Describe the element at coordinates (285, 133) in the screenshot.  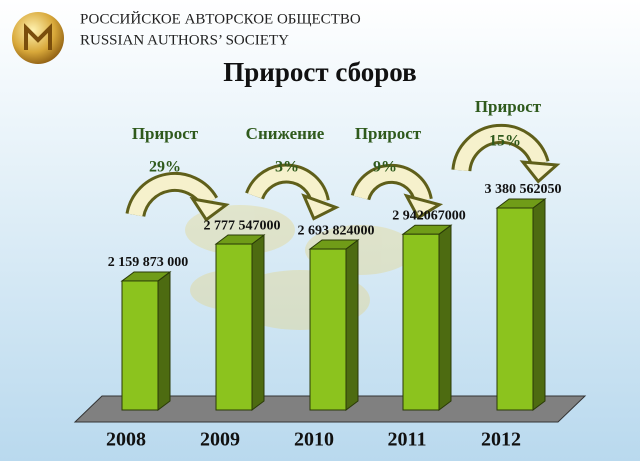
I see `annotation-label: Снижение` at that location.